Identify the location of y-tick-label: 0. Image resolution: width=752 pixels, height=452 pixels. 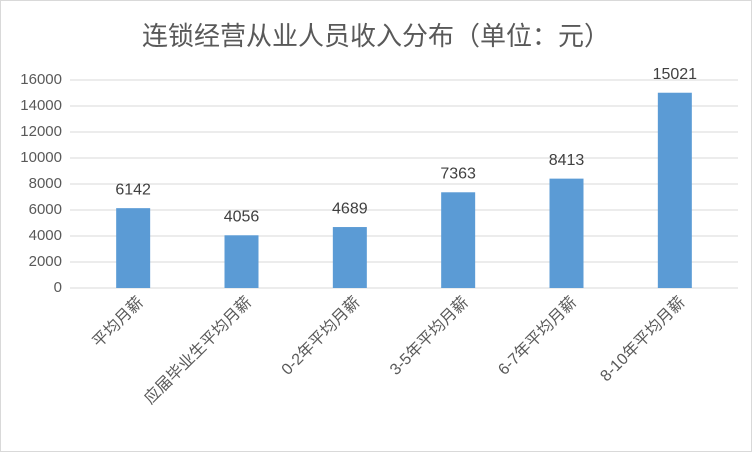
(58, 287).